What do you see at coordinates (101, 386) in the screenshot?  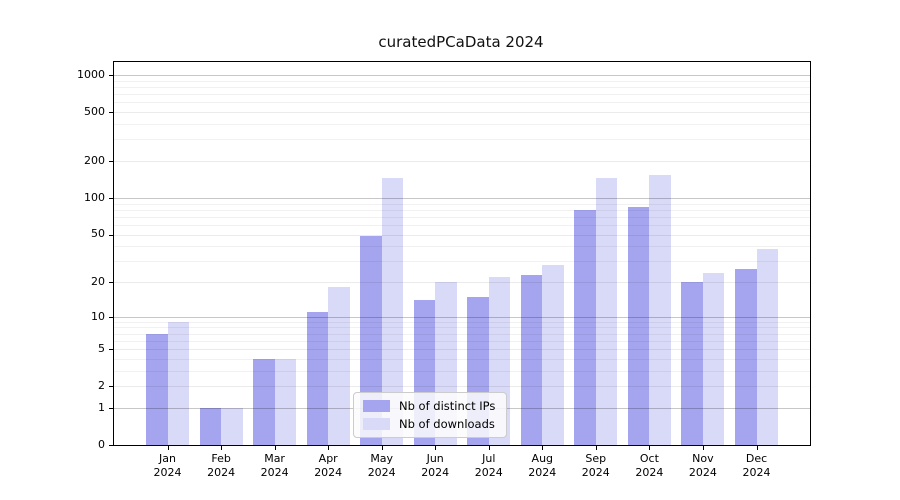 I see `y-tick-label-2: 2` at bounding box center [101, 386].